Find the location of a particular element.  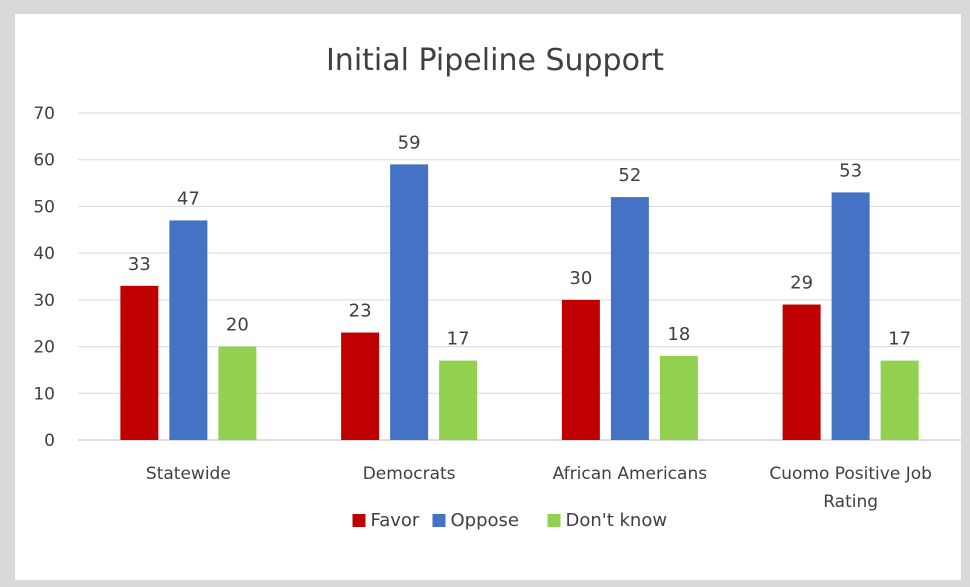

legend-label: Favor is located at coordinates (395, 520).